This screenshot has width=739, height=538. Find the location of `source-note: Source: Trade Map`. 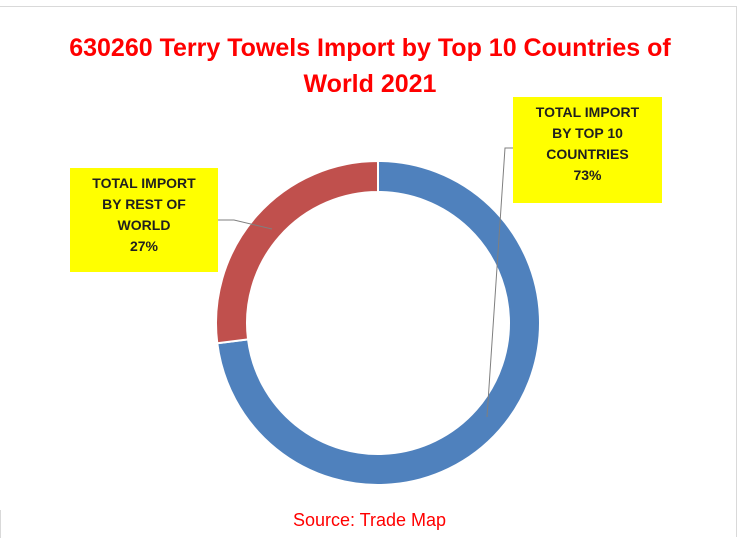

source-note: Source: Trade Map is located at coordinates (369, 520).